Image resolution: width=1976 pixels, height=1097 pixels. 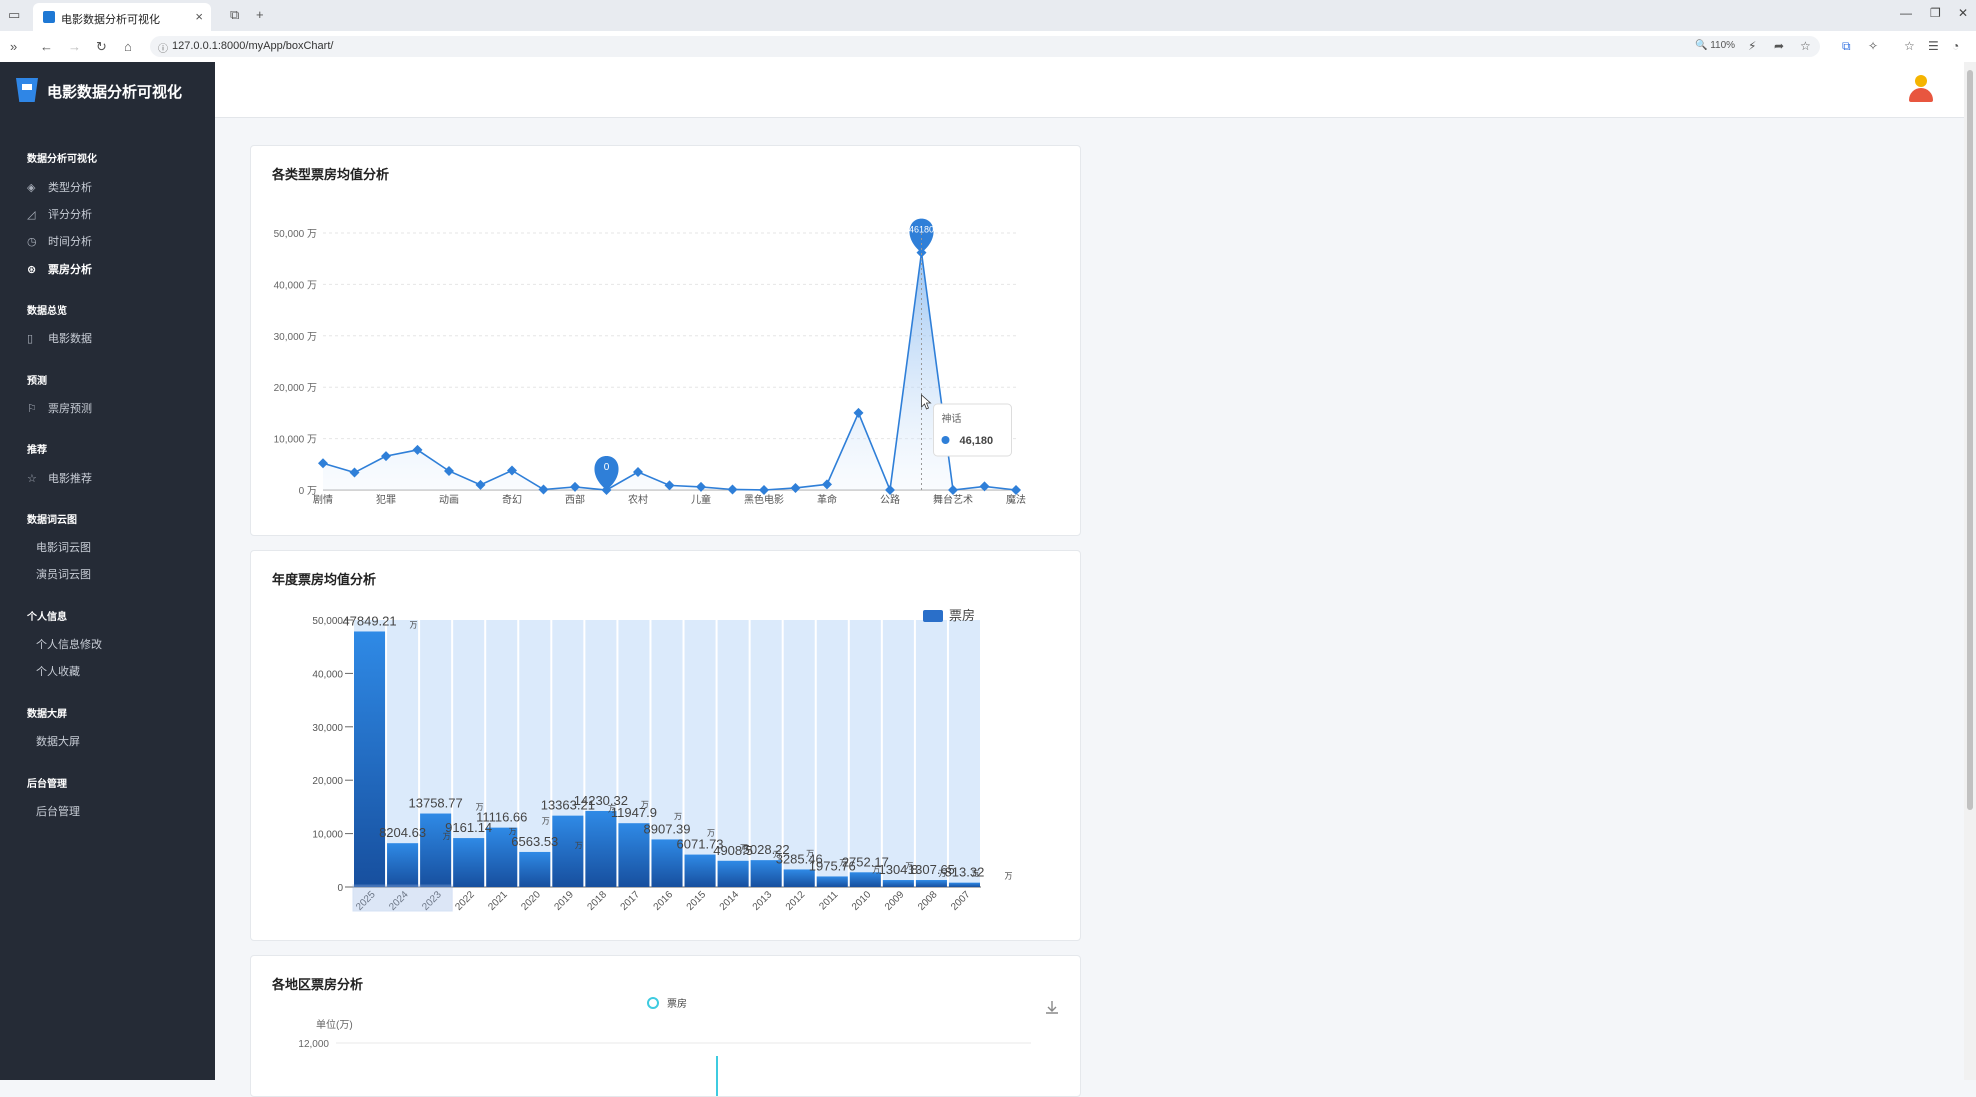 What do you see at coordinates (436, 803) in the screenshot?
I see `data-label: 13758.77` at bounding box center [436, 803].